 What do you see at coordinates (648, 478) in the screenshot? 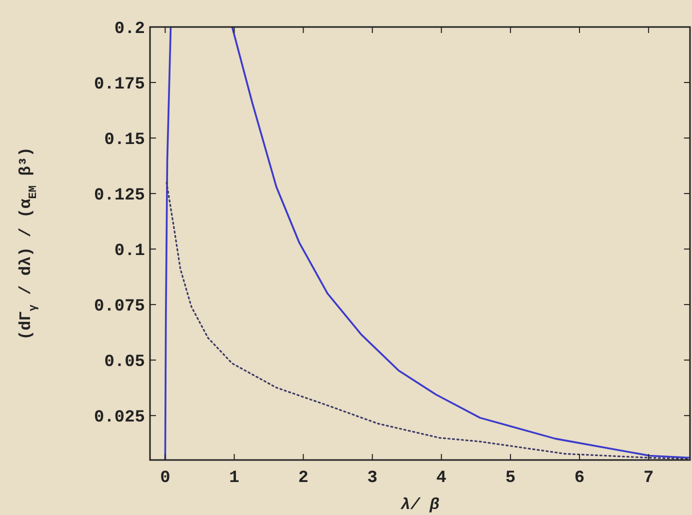
I see `x-tick-label: 7` at bounding box center [648, 478].